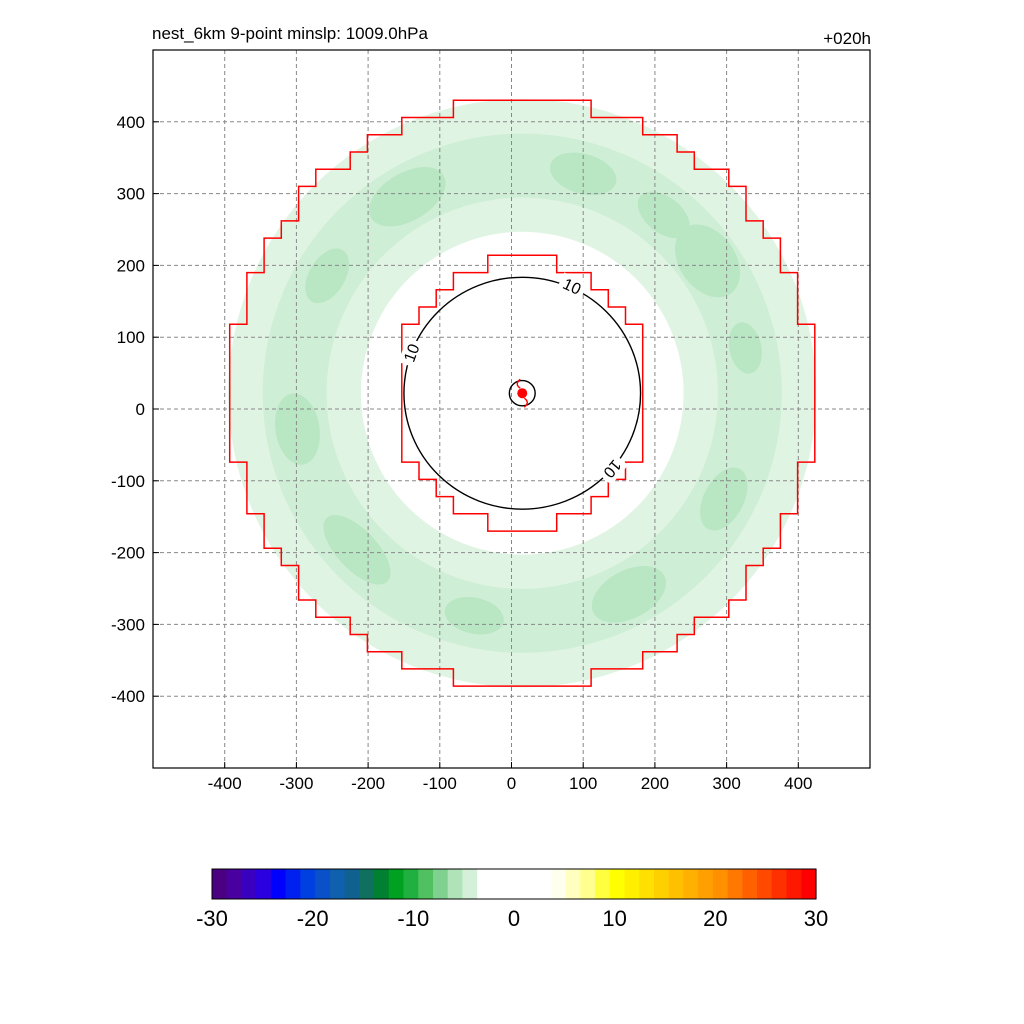 The height and width of the screenshot is (1024, 1024). I want to click on x-tick-label: 0, so click(511, 783).